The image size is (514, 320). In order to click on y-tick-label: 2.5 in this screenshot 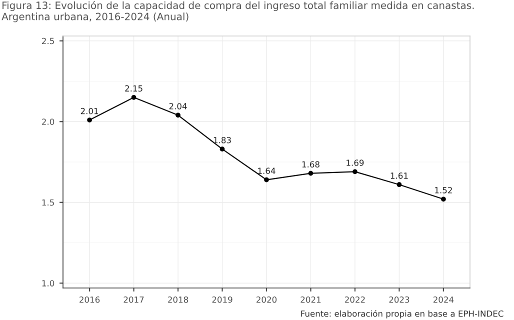, I will do `click(48, 41)`.